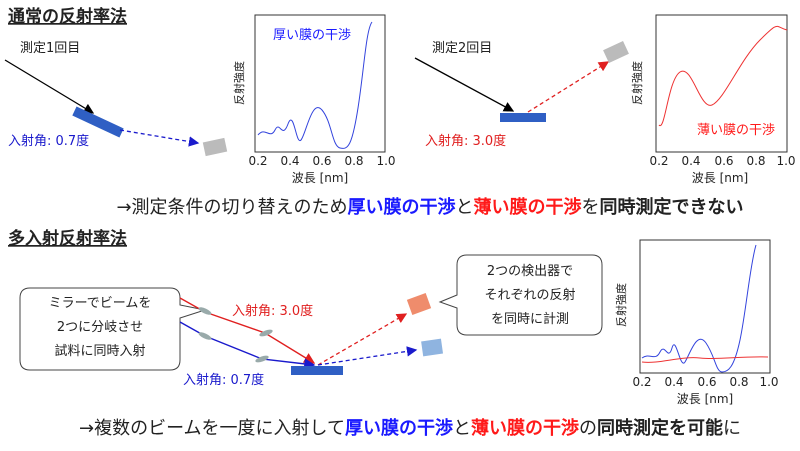 This screenshot has height=451, width=800. I want to click on section-title: 多入射反射率法, so click(67, 238).